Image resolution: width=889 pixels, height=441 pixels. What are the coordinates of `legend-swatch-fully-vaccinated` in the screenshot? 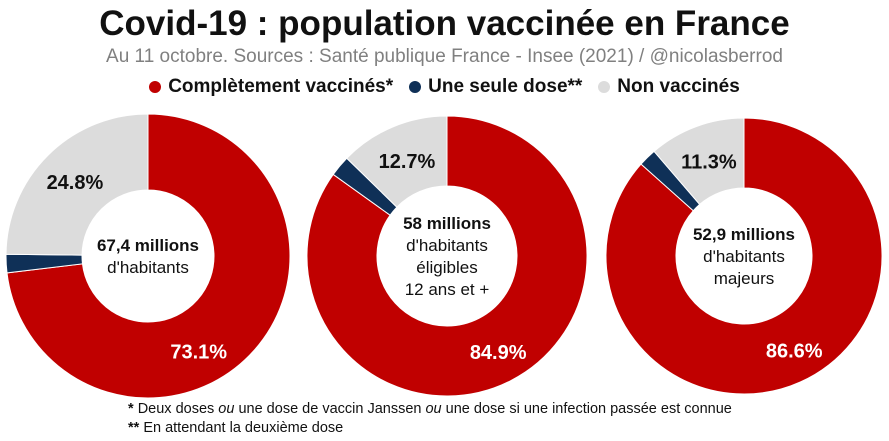 It's located at (155, 87).